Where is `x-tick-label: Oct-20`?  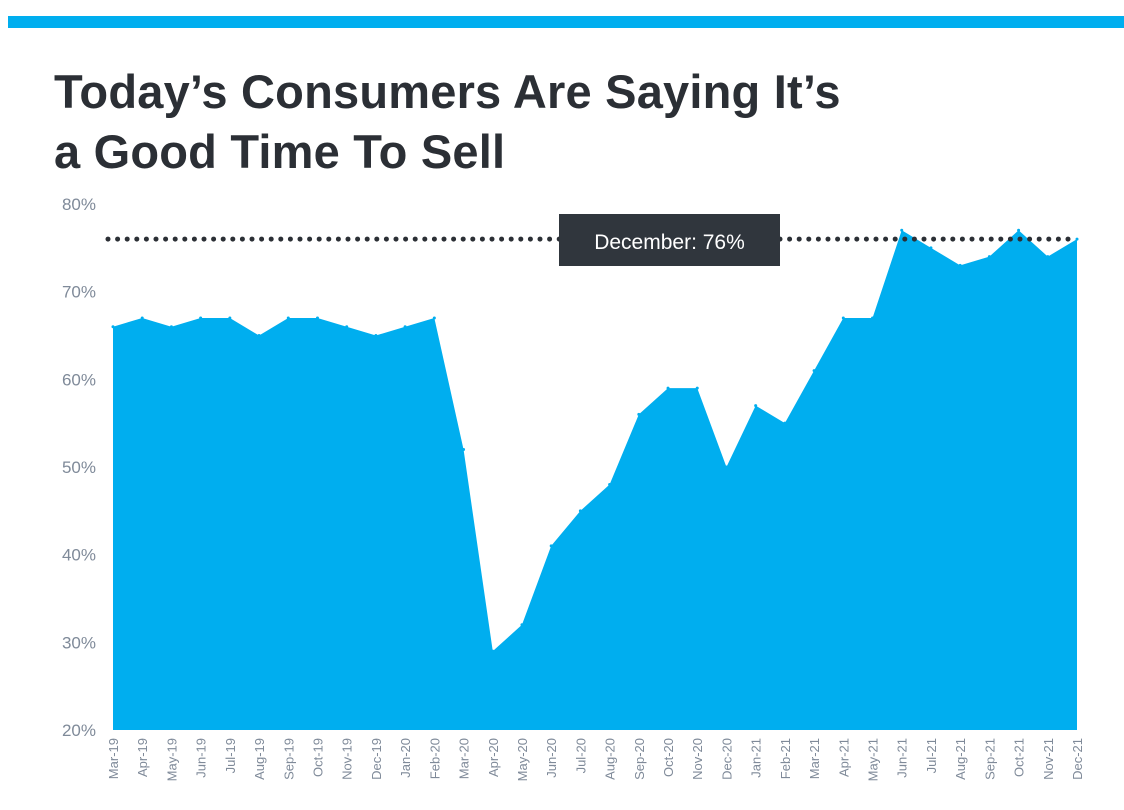 x-tick-label: Oct-20 is located at coordinates (668, 757).